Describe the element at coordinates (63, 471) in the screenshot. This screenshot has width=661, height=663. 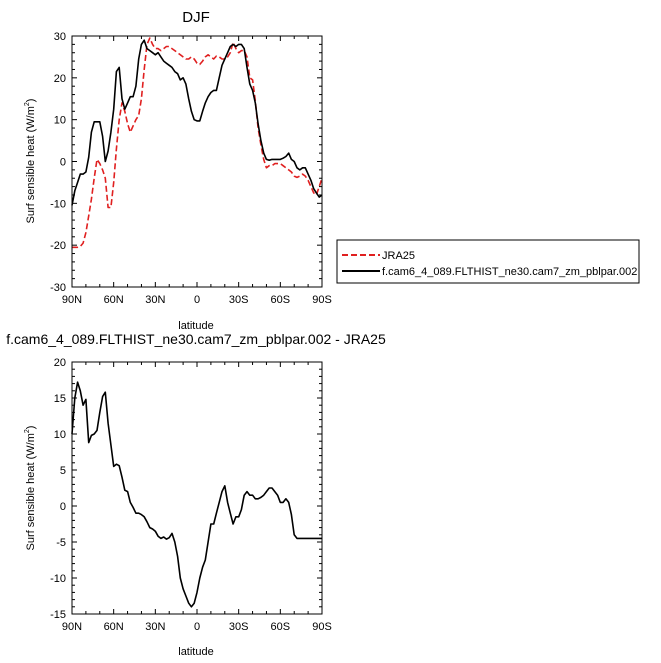
I see `y-tick-label: 5` at that location.